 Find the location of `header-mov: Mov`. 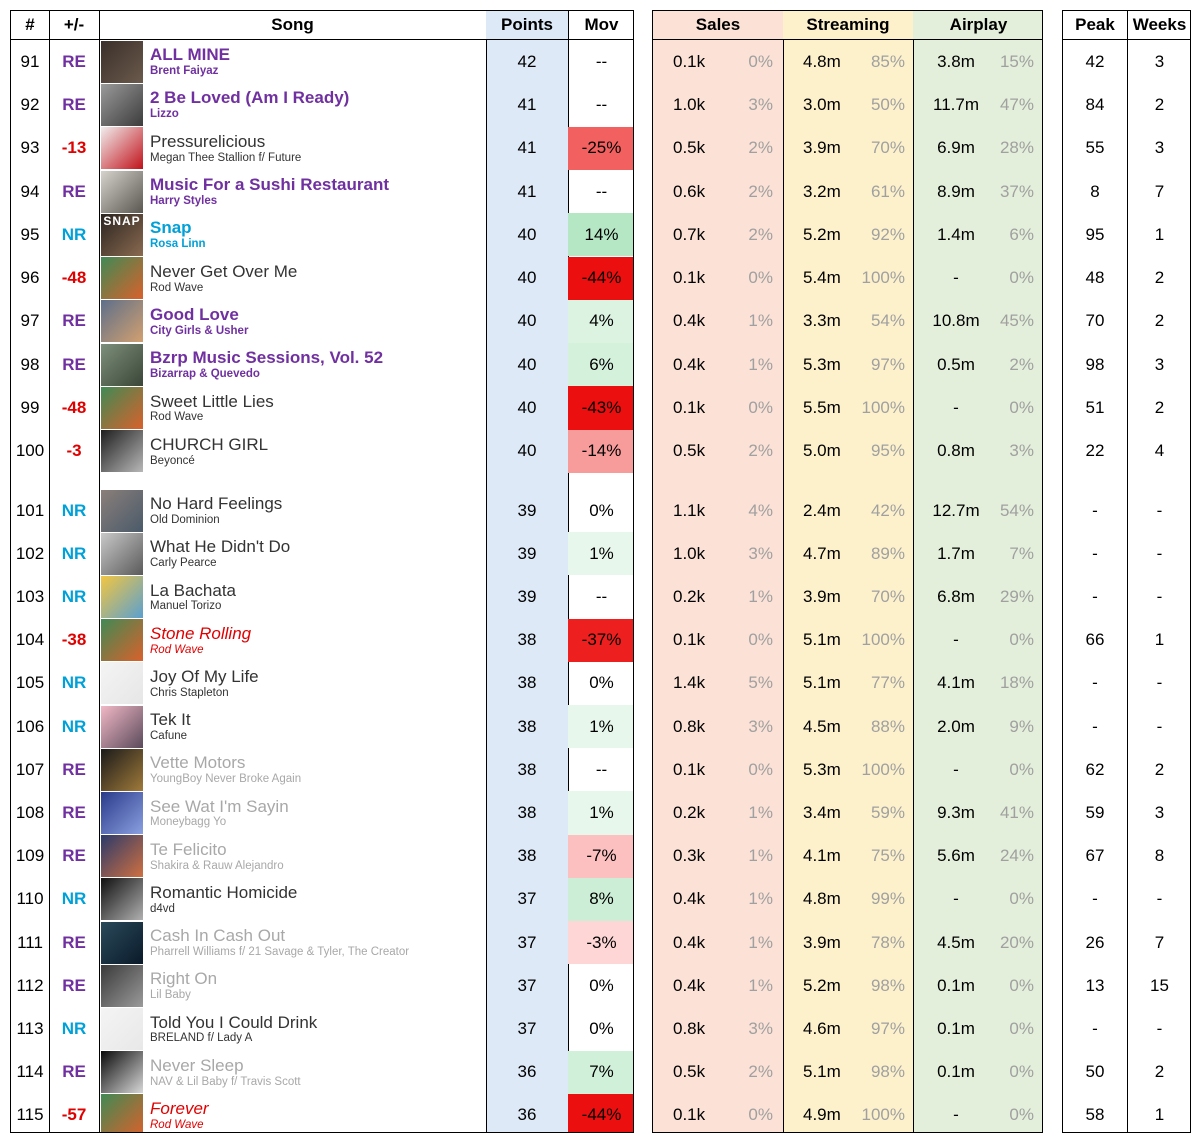

header-mov: Mov is located at coordinates (600, 25).